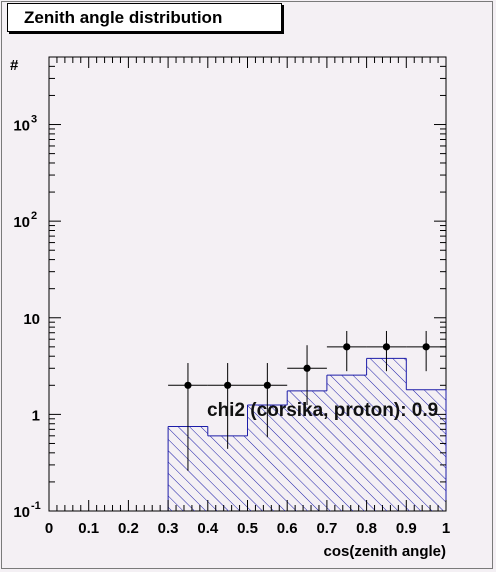 The image size is (496, 572). Describe the element at coordinates (384, 551) in the screenshot. I see `x-axis-label: cos(zenith angle)` at that location.